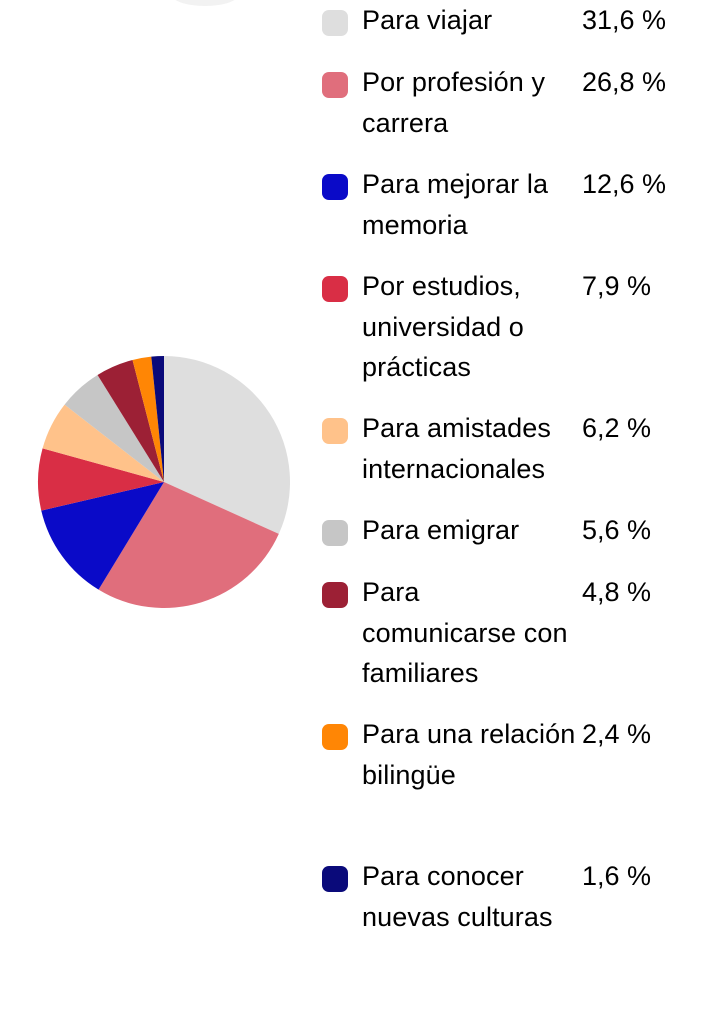 This screenshot has height=1023, width=716. What do you see at coordinates (454, 102) in the screenshot?
I see `legend-label: Por profesión y carrera` at bounding box center [454, 102].